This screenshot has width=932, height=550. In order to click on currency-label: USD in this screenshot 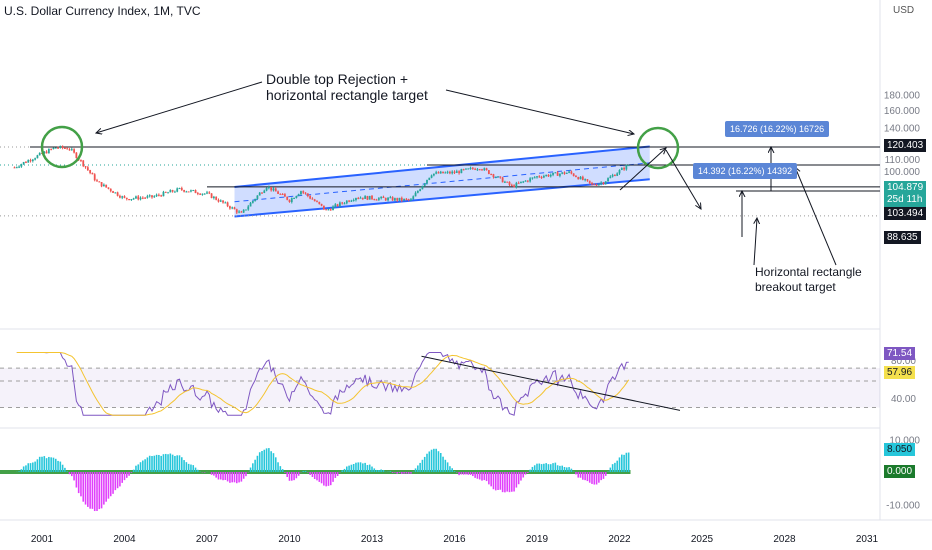, I will do `click(904, 10)`.